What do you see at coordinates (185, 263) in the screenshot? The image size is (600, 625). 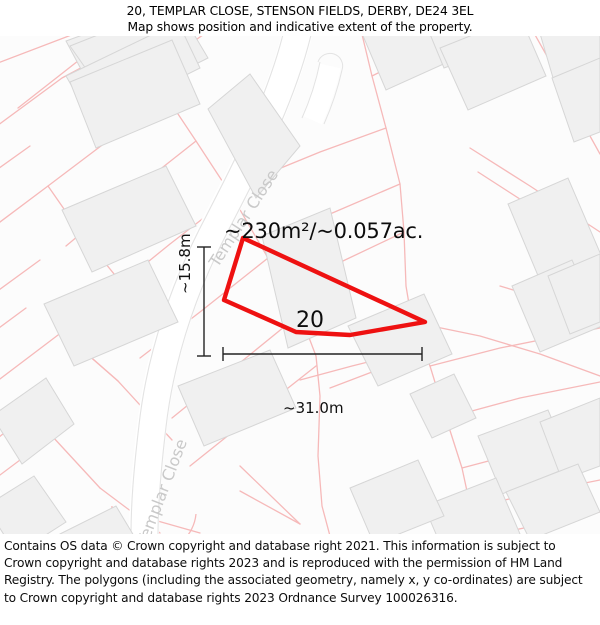 I see `dimension-vertical-label: ~15.8m` at bounding box center [185, 263].